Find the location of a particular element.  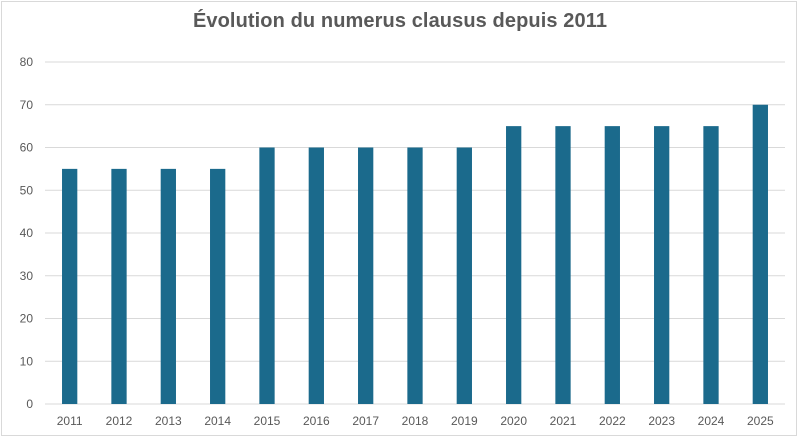

x-tick-label: 2024 is located at coordinates (711, 421).